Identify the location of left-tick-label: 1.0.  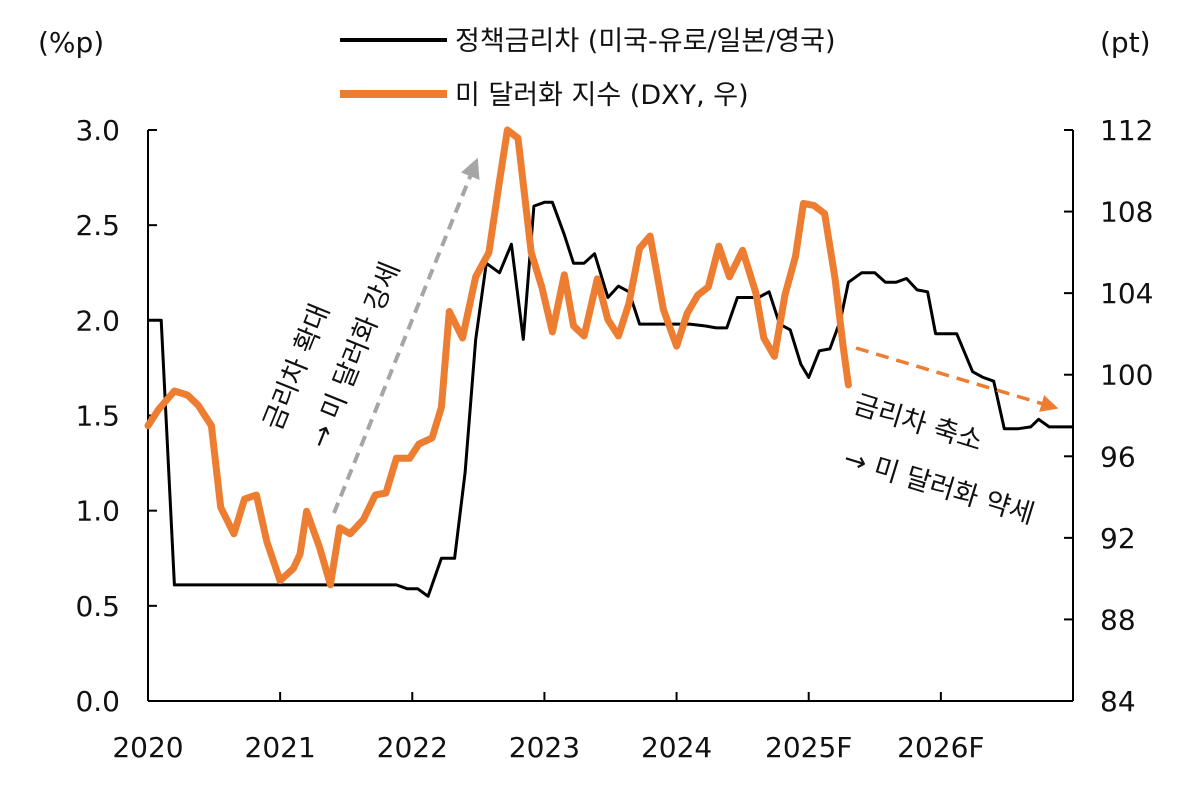
(97, 511).